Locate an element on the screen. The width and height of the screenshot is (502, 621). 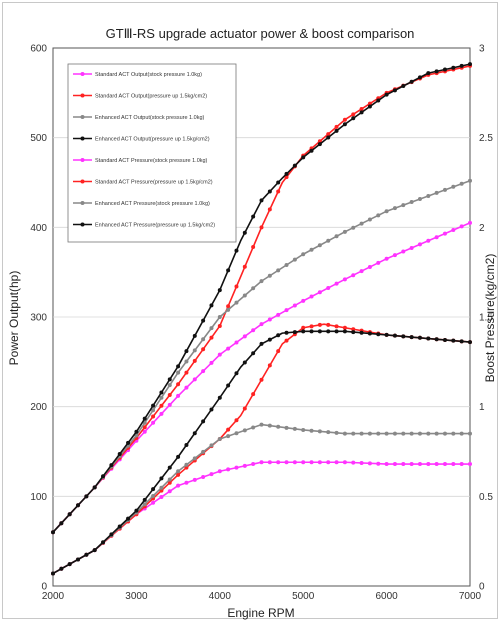
x-tick-label: 3000 is located at coordinates (136, 596).